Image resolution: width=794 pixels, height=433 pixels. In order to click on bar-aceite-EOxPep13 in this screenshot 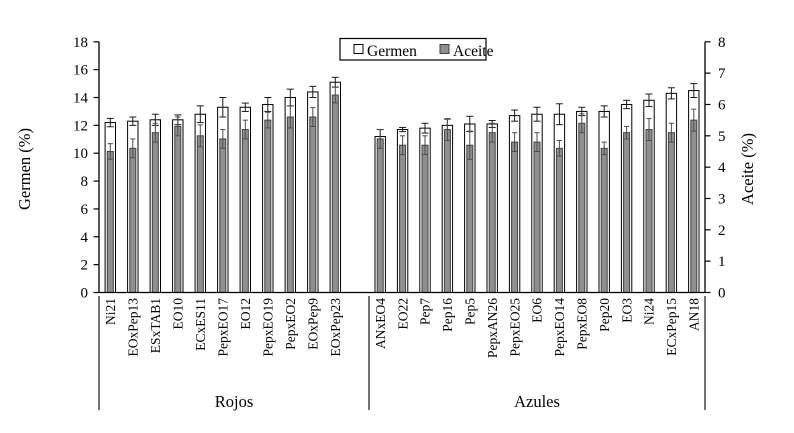, I will do `click(133, 220)`.